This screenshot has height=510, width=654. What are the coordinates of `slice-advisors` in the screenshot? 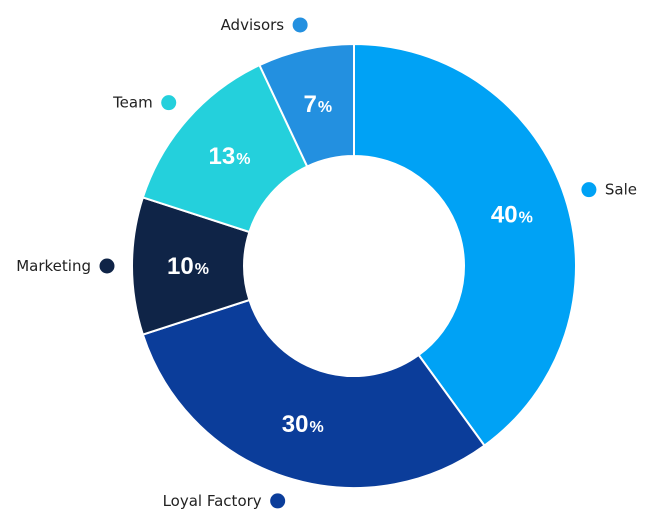 It's located at (306, 105).